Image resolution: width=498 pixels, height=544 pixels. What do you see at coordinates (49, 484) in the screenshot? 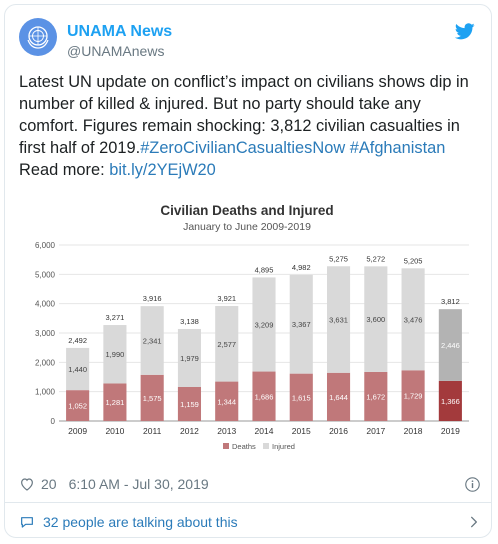
I see `like-count: 20` at bounding box center [49, 484].